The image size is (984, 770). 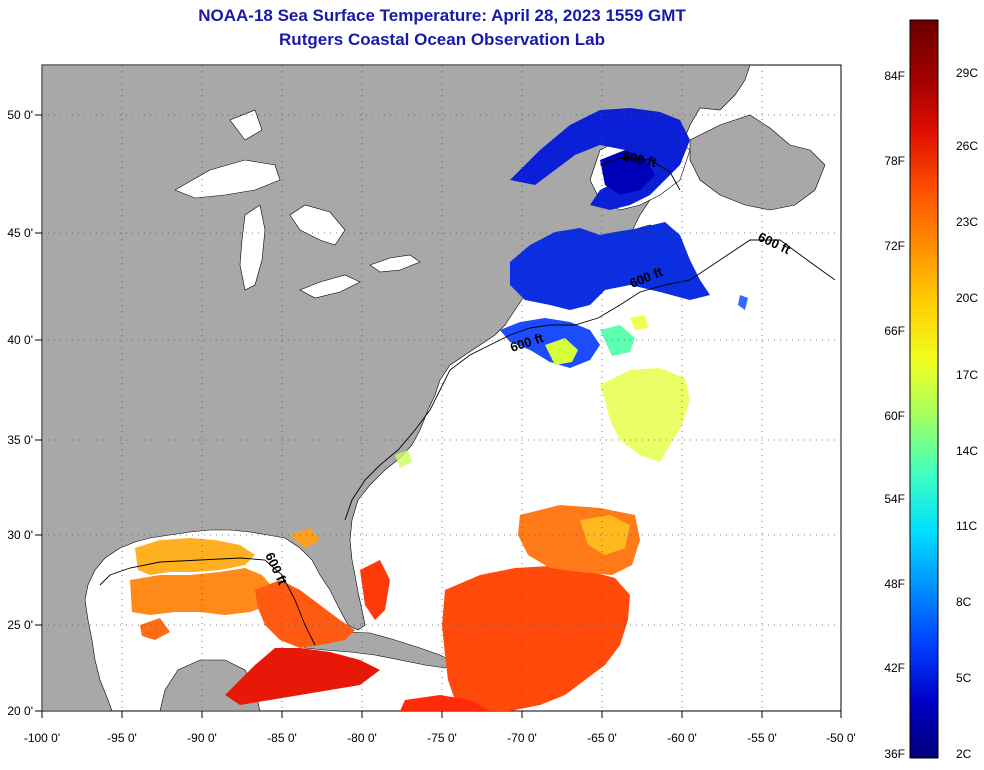 What do you see at coordinates (442, 738) in the screenshot?
I see `lon-tick-label: -75 0'` at bounding box center [442, 738].